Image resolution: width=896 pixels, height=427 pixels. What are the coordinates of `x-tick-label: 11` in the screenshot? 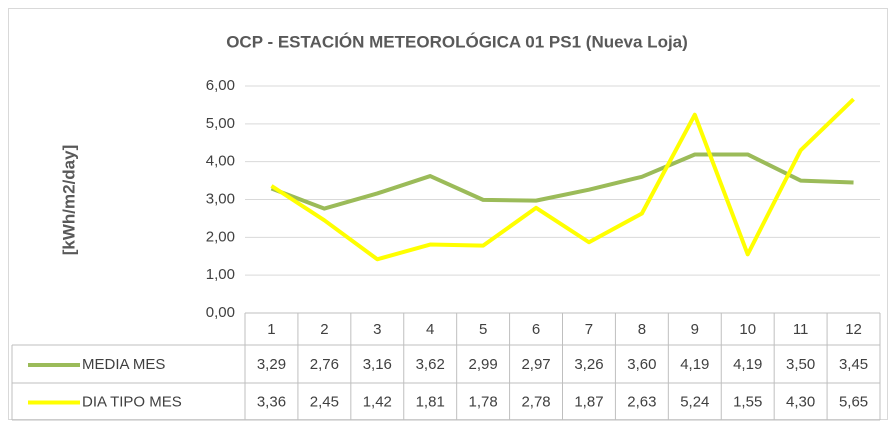 It's located at (801, 329).